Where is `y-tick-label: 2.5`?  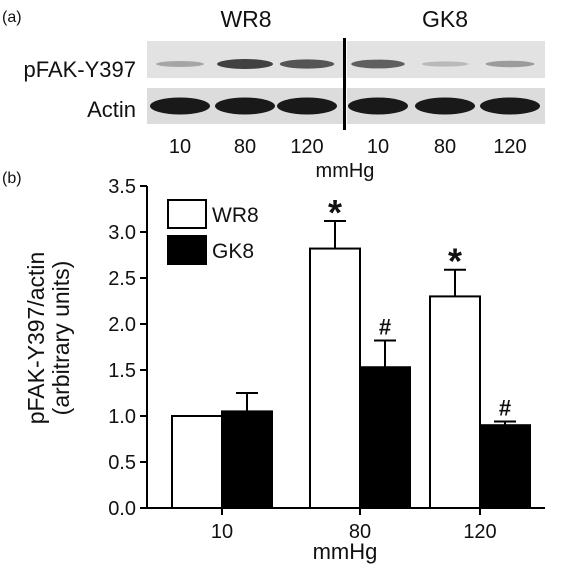
y-tick-label: 2.5 is located at coordinates (122, 279).